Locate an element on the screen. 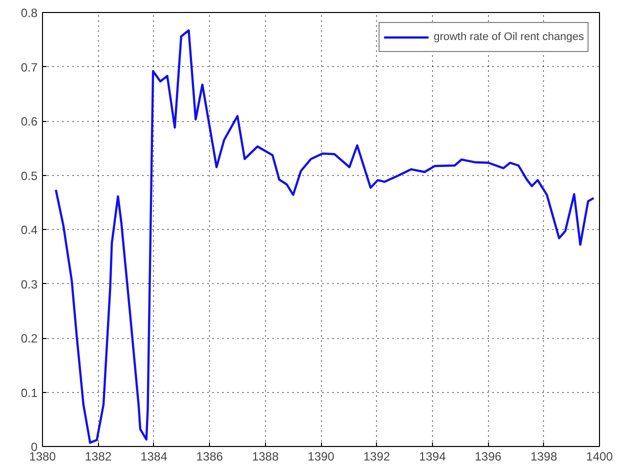 The height and width of the screenshot is (468, 619). x-tick-label: 1398 is located at coordinates (544, 457).